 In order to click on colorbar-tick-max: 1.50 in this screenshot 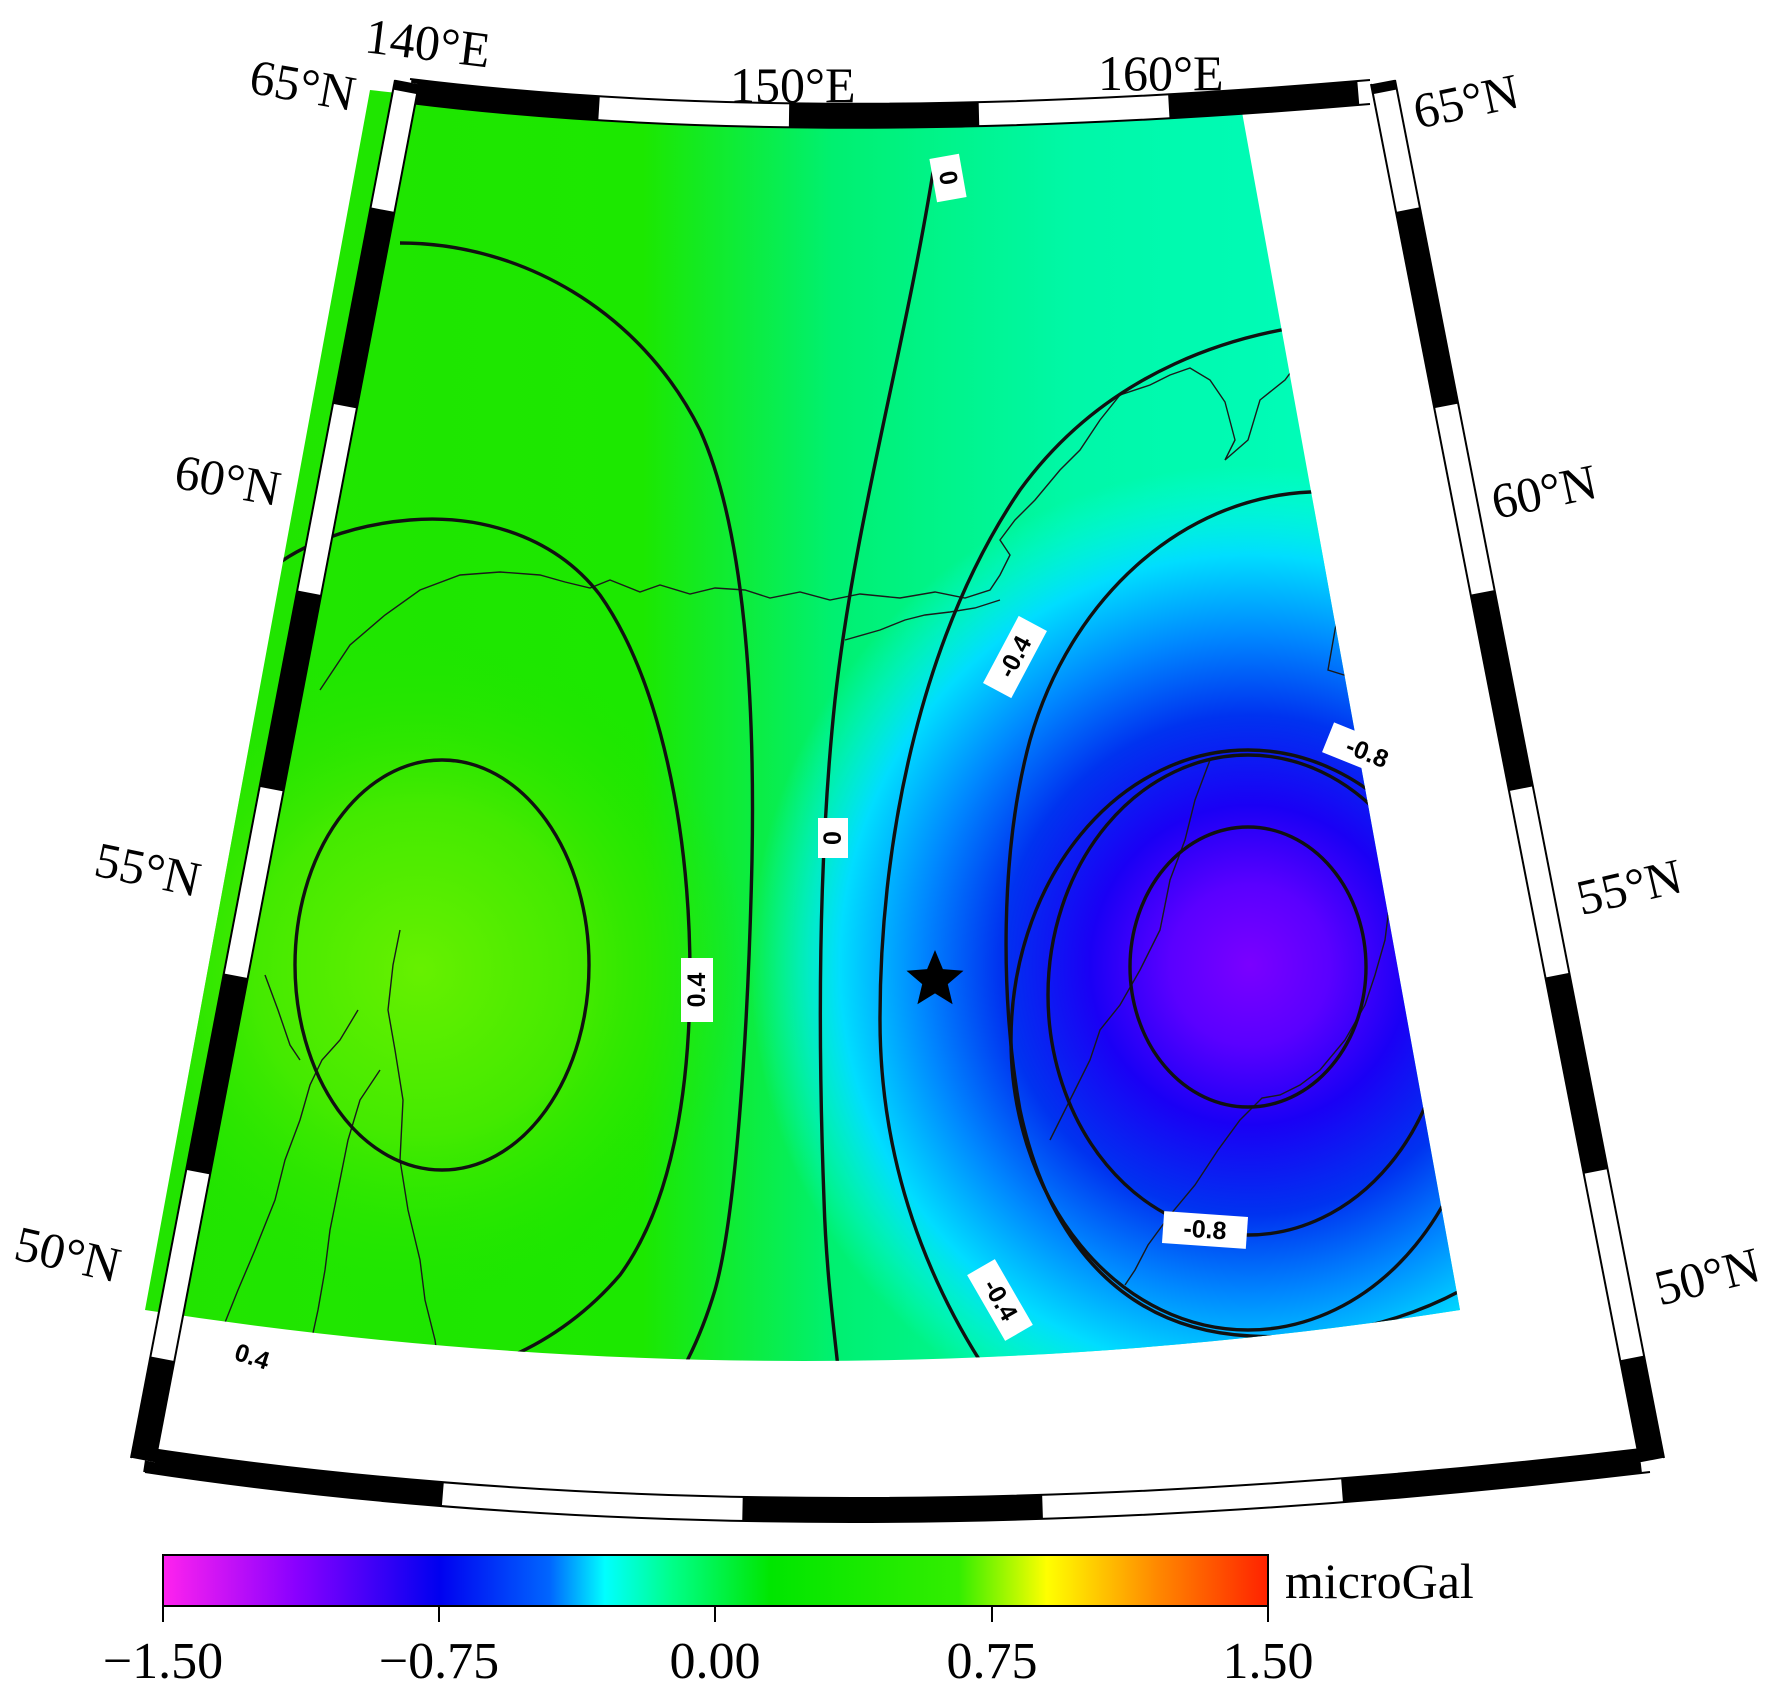, I will do `click(1268, 1661)`.